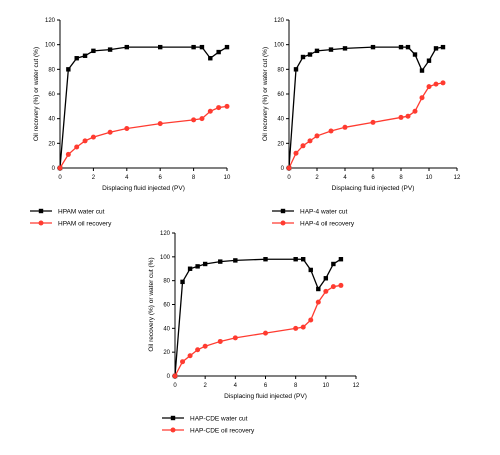 The image size is (500, 455). What do you see at coordinates (143, 188) in the screenshot?
I see `x-axis-title: Displacing fluid injected (PV)` at bounding box center [143, 188].